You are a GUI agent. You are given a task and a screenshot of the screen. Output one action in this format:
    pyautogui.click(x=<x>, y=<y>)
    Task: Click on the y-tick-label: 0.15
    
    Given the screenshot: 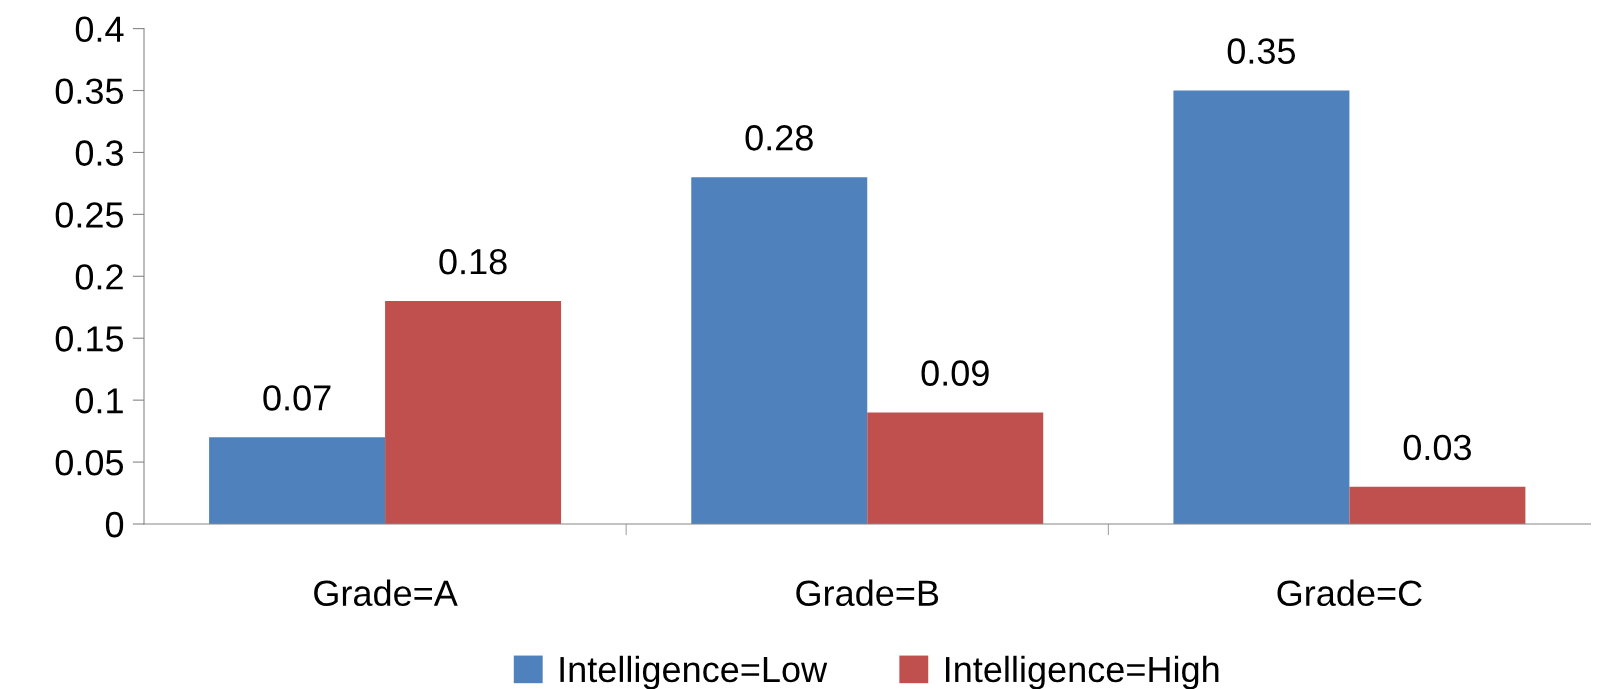 What is the action you would take?
    pyautogui.click(x=89, y=339)
    